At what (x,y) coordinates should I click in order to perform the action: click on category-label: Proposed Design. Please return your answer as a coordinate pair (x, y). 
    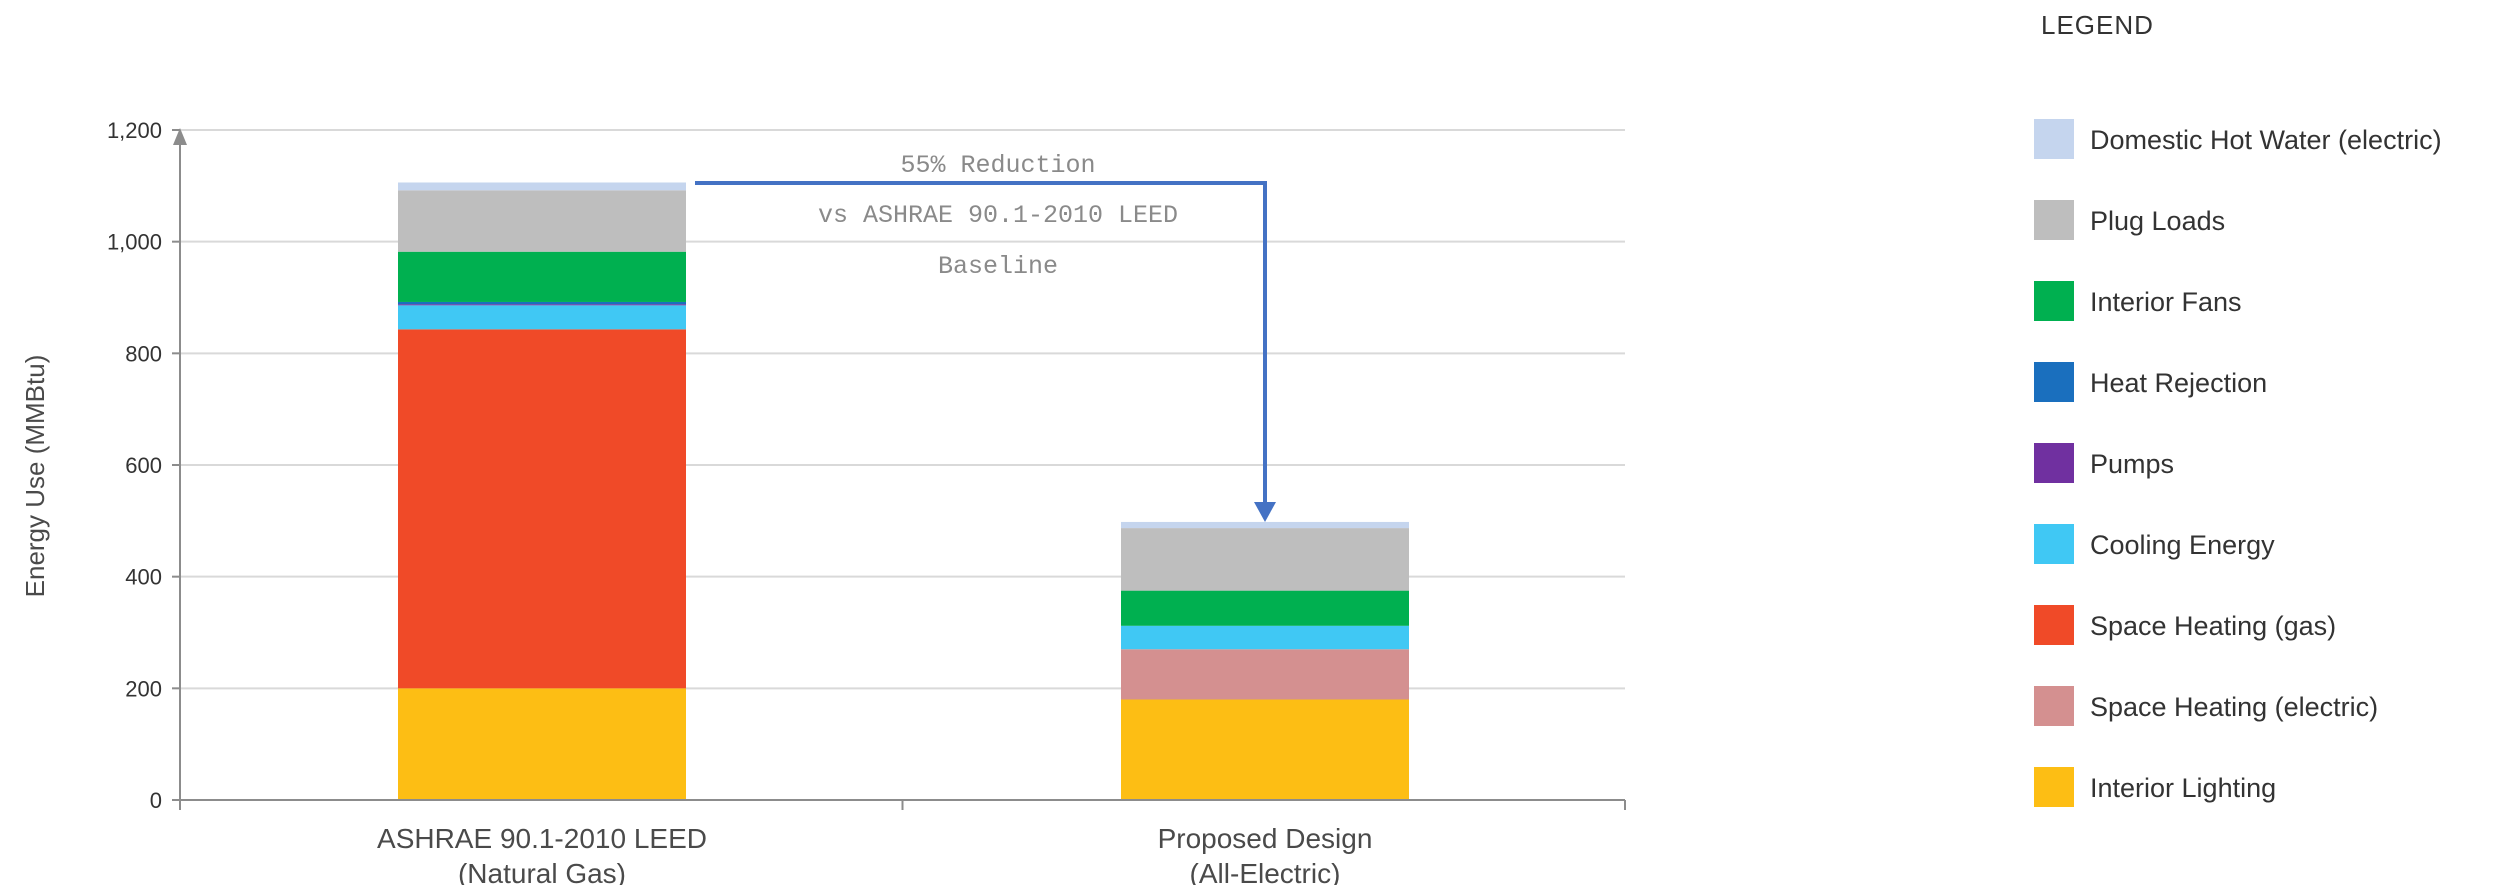
    Looking at the image, I should click on (1265, 838).